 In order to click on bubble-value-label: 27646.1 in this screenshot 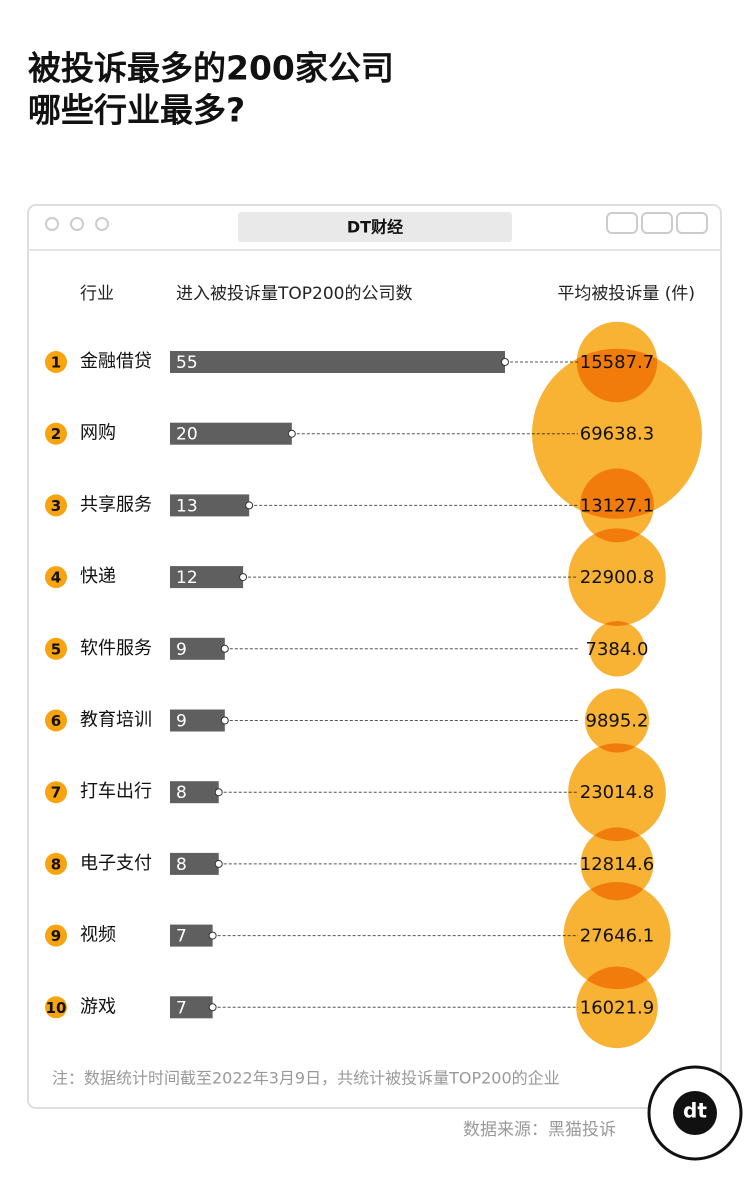, I will do `click(617, 936)`.